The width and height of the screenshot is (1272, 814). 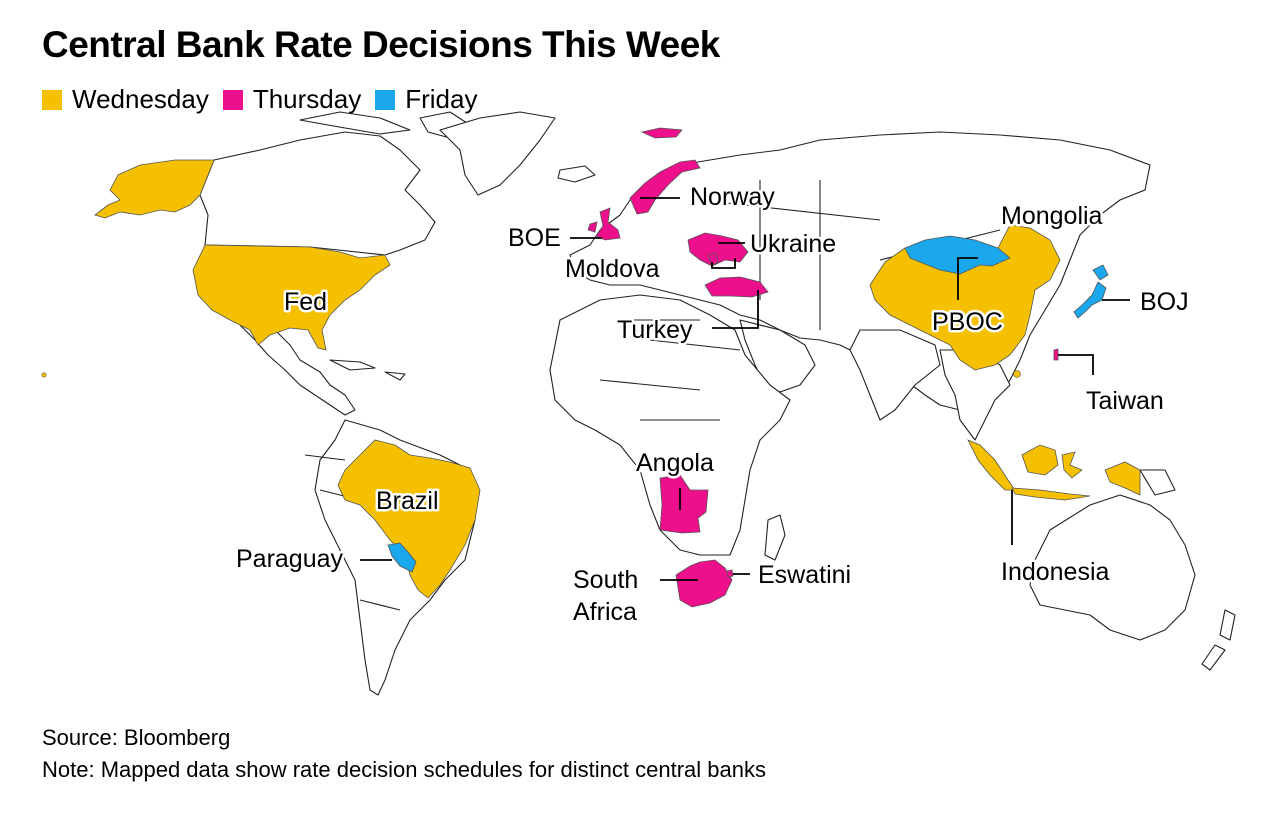 What do you see at coordinates (1122, 478) in the screenshot?
I see `region-indonesia-papua` at bounding box center [1122, 478].